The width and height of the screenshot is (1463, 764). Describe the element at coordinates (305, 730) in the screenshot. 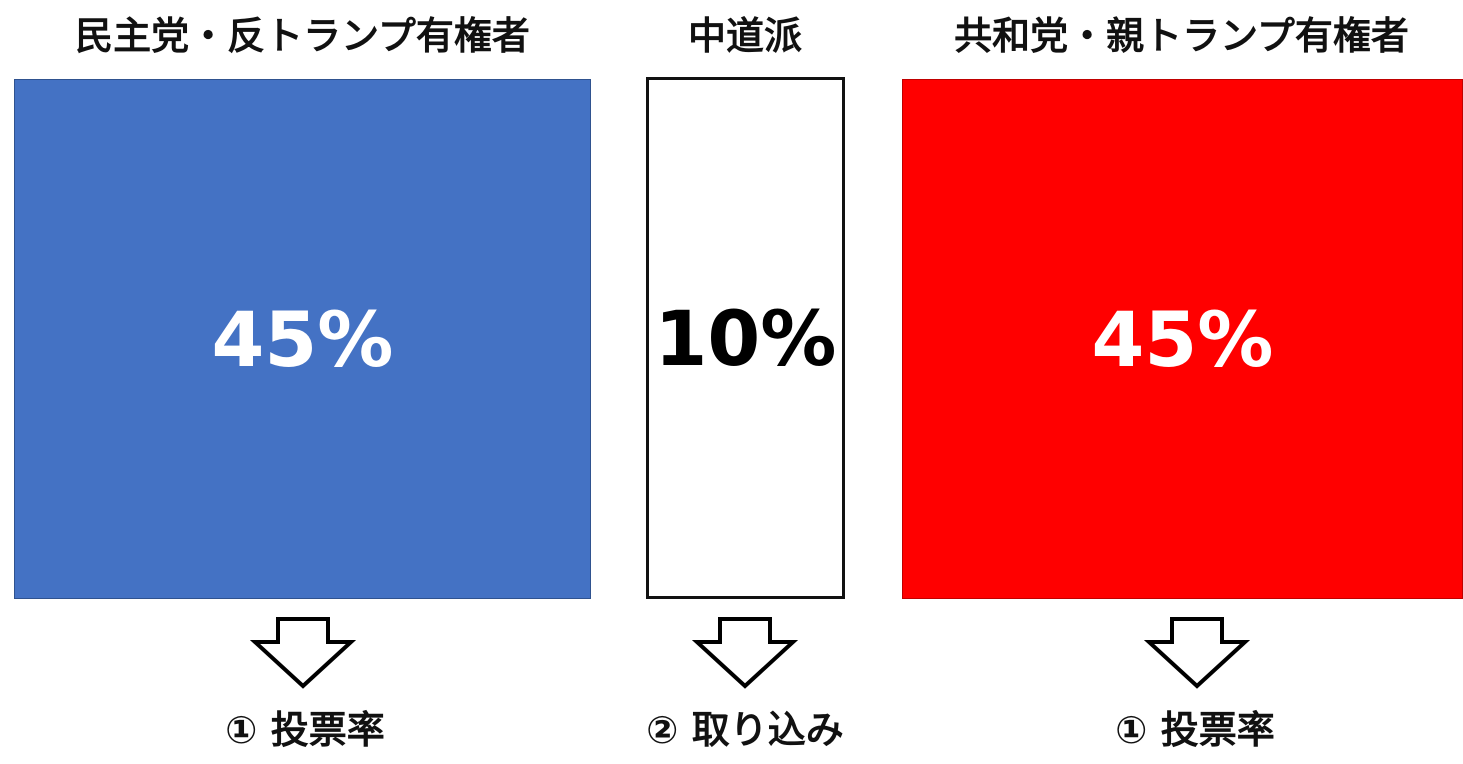

I see `left-label: ① 投票率` at that location.